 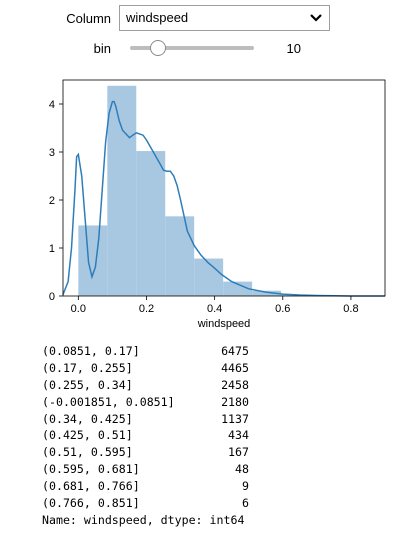 What do you see at coordinates (157, 48) in the screenshot?
I see `bin-slider-handle` at bounding box center [157, 48].